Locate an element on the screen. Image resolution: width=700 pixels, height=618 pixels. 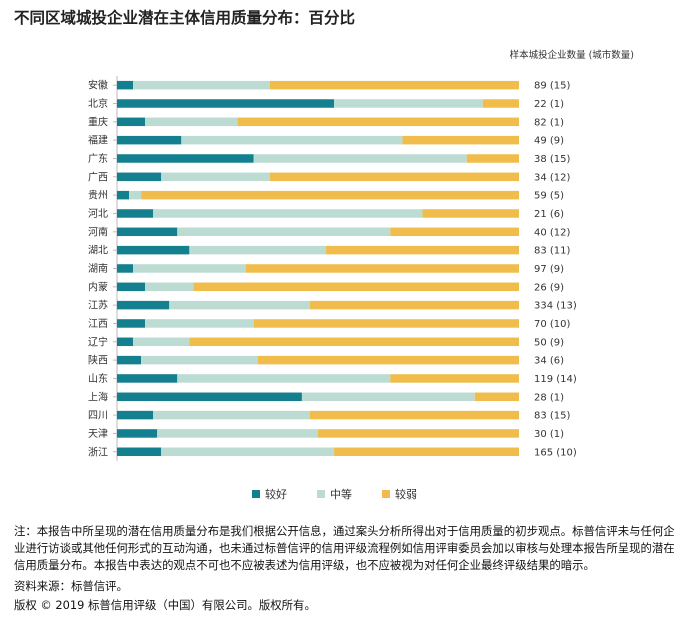
legend-swatch-good is located at coordinates (256, 494).